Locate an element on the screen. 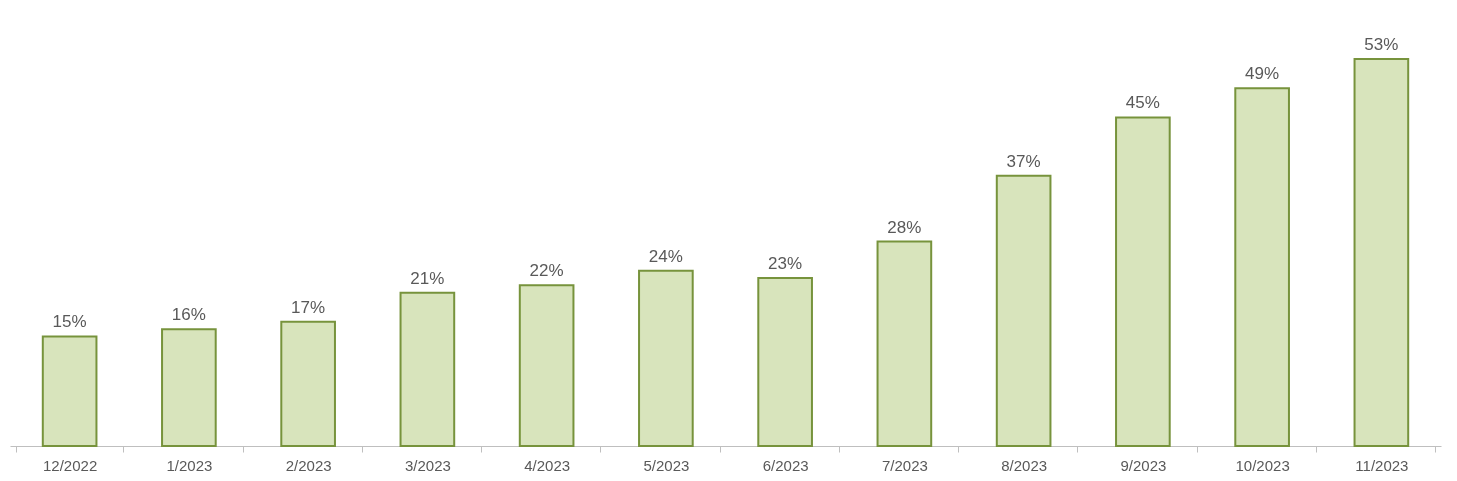 Image resolution: width=1457 pixels, height=481 pixels. data-label: 15% is located at coordinates (69, 322).